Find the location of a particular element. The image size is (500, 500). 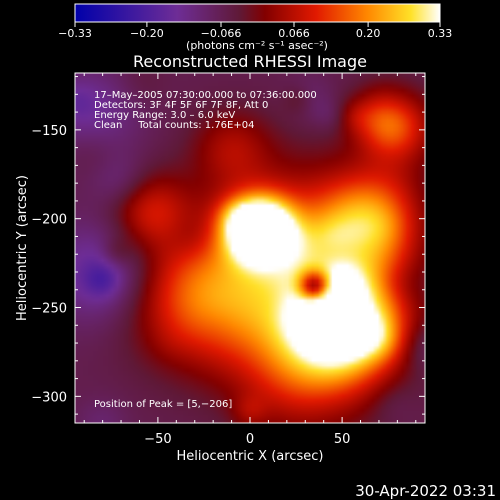

colorbar-tick-label: 0.33 is located at coordinates (440, 33).